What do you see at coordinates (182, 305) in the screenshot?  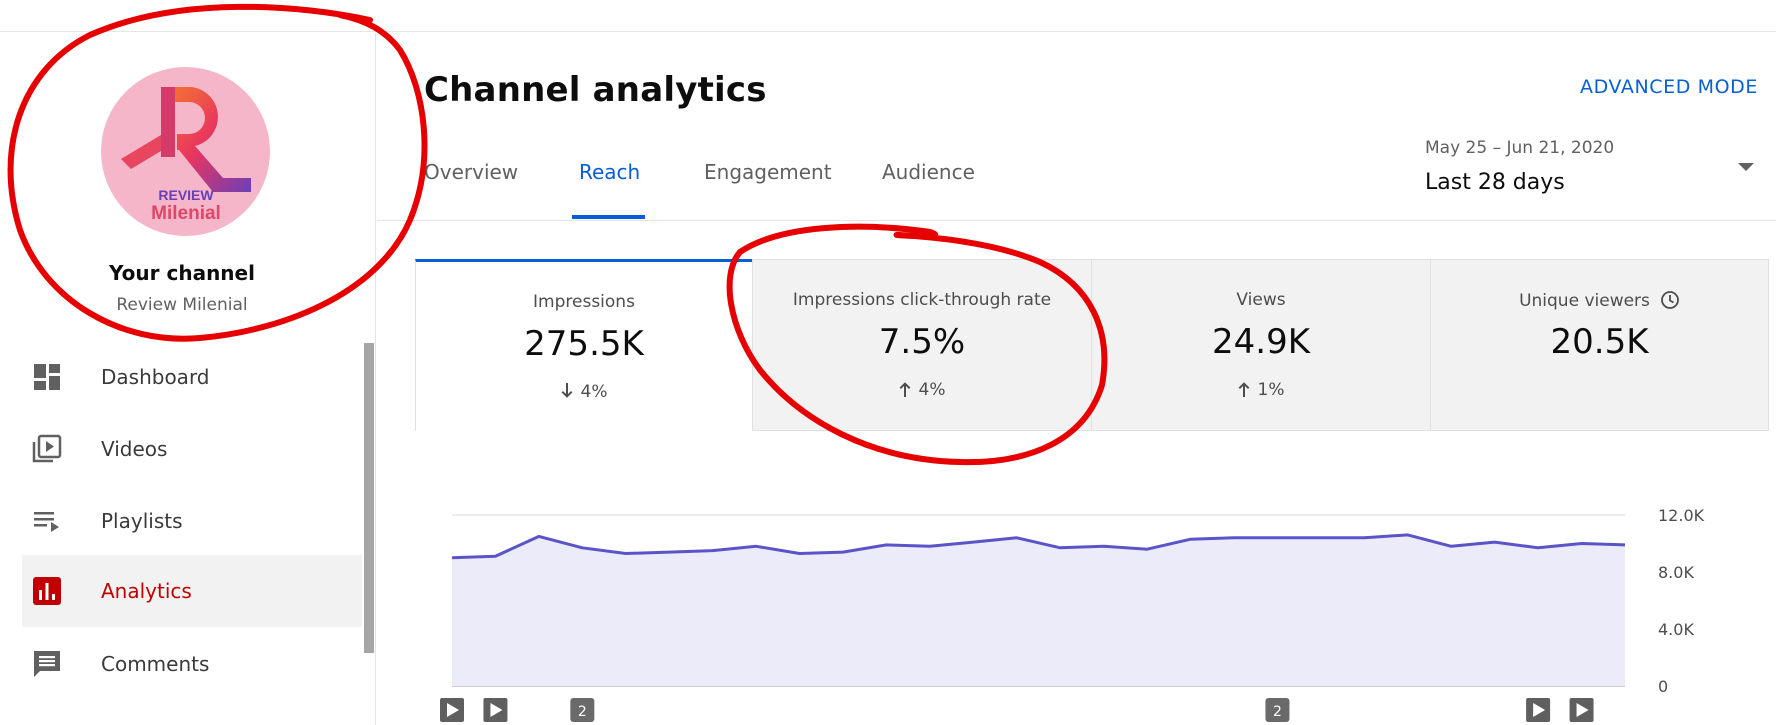 I see `channel-name: Review Milenial` at bounding box center [182, 305].